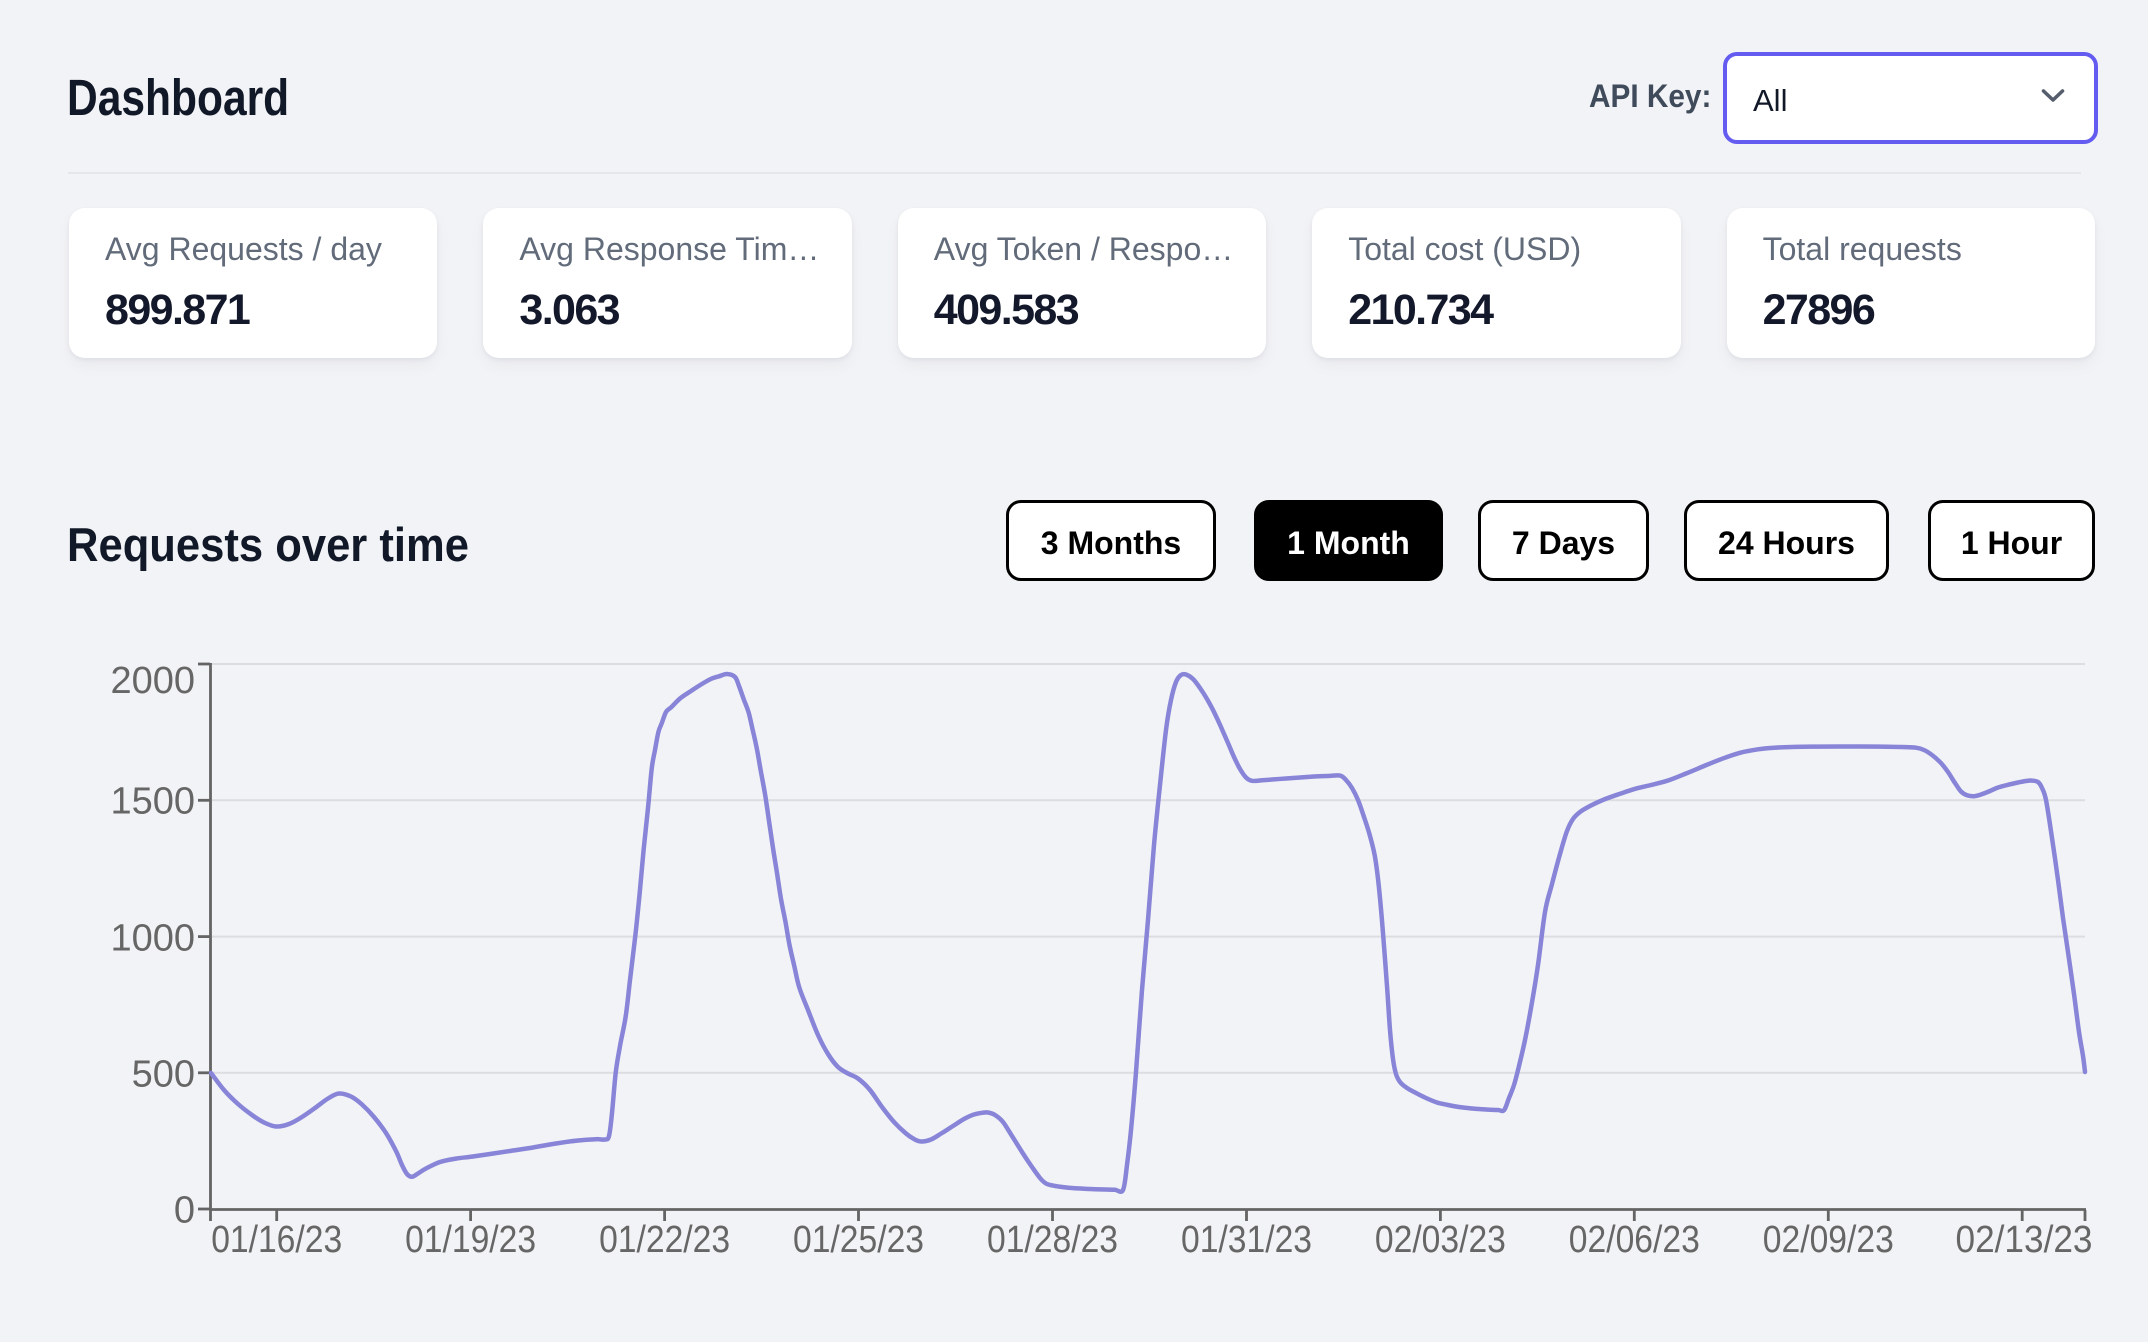 This screenshot has height=1342, width=2148. What do you see at coordinates (1052, 1240) in the screenshot?
I see `svg-text: 01/28/23` at bounding box center [1052, 1240].